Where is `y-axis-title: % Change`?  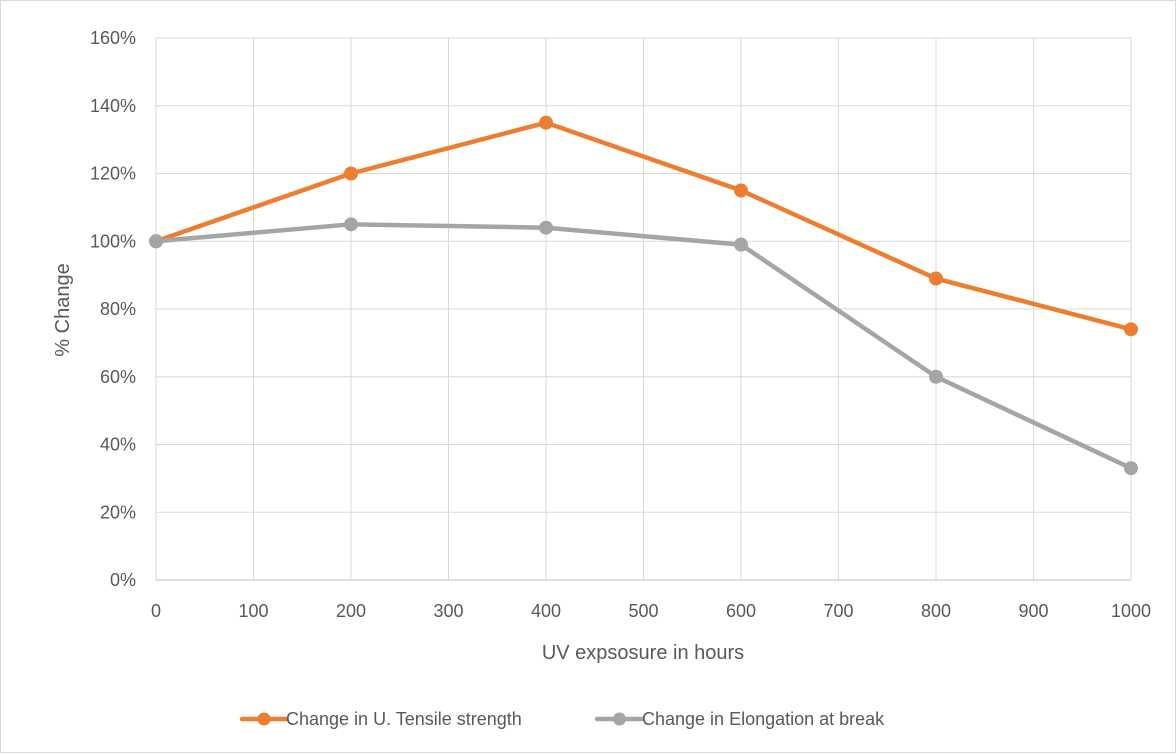 y-axis-title: % Change is located at coordinates (63, 309).